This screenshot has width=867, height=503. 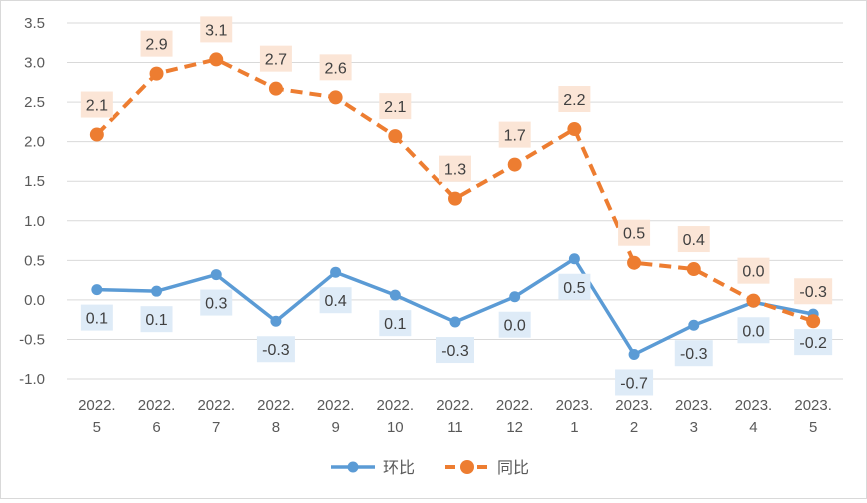 I want to click on x-tick-label: 12, so click(x=514, y=427).